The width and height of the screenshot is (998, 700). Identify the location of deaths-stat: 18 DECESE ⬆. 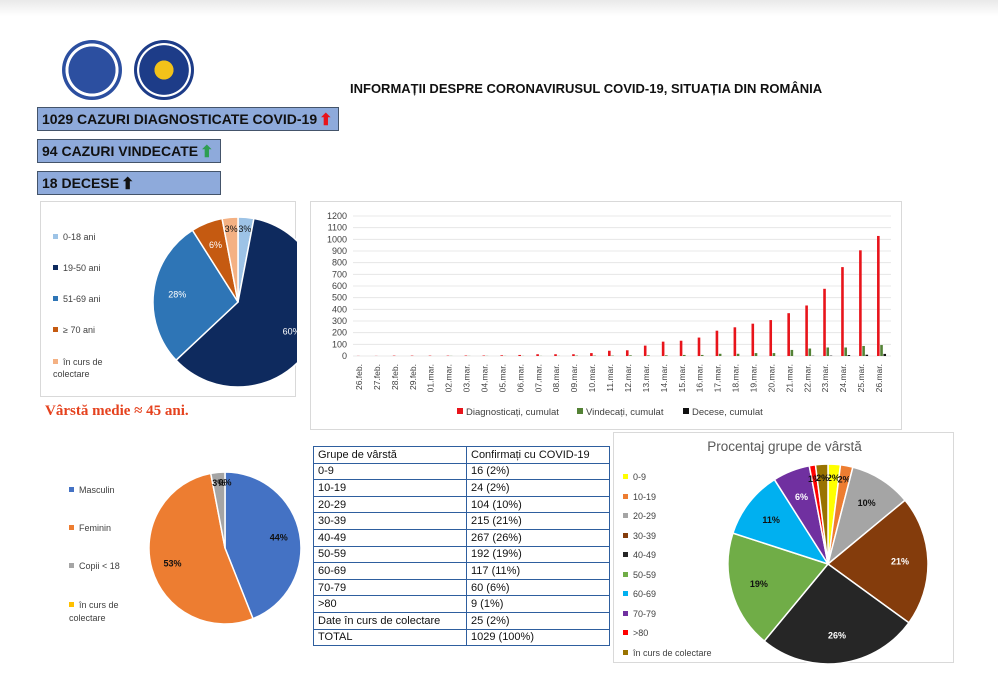
(129, 183).